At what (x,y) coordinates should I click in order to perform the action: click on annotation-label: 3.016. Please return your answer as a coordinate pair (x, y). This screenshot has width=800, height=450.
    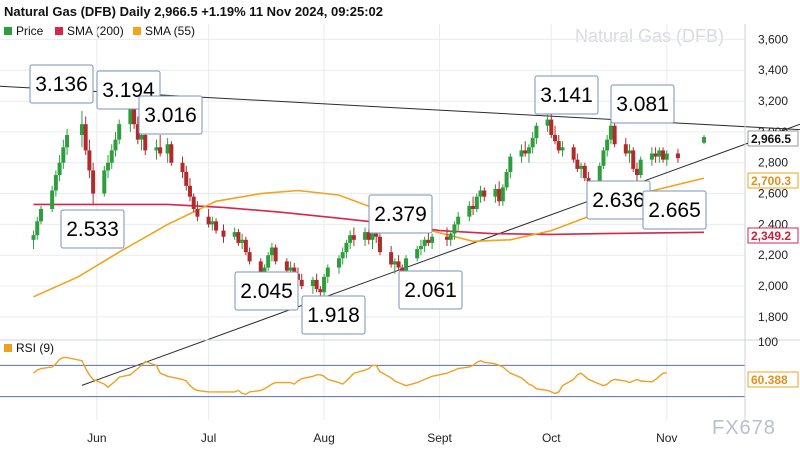
    Looking at the image, I should click on (170, 115).